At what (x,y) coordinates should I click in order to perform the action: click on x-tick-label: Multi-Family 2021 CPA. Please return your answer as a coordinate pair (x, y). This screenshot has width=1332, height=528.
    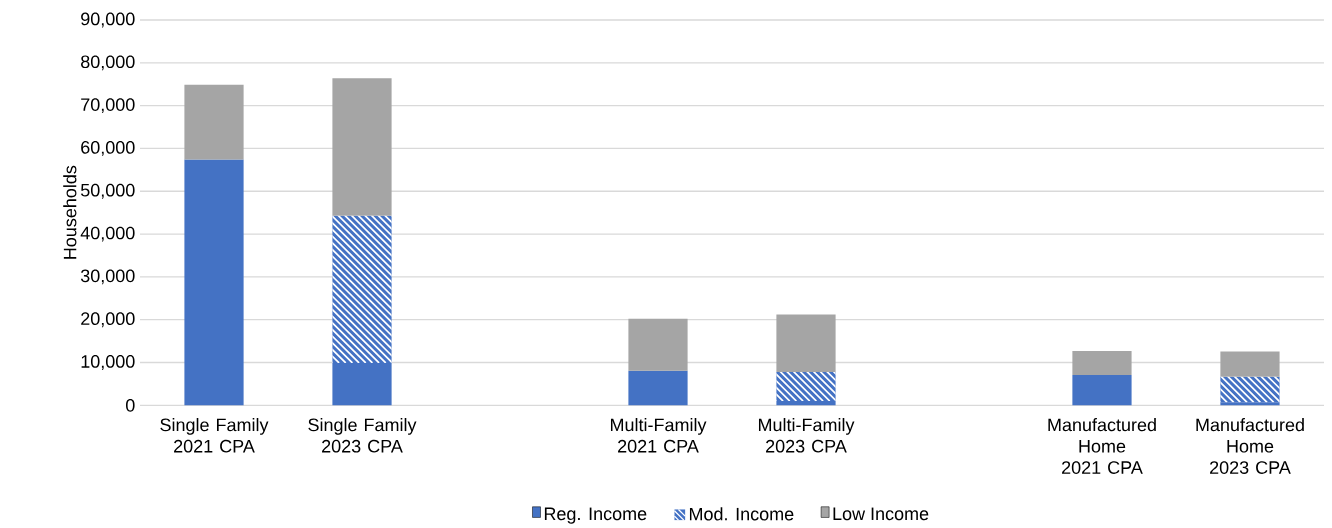
    Looking at the image, I should click on (658, 435).